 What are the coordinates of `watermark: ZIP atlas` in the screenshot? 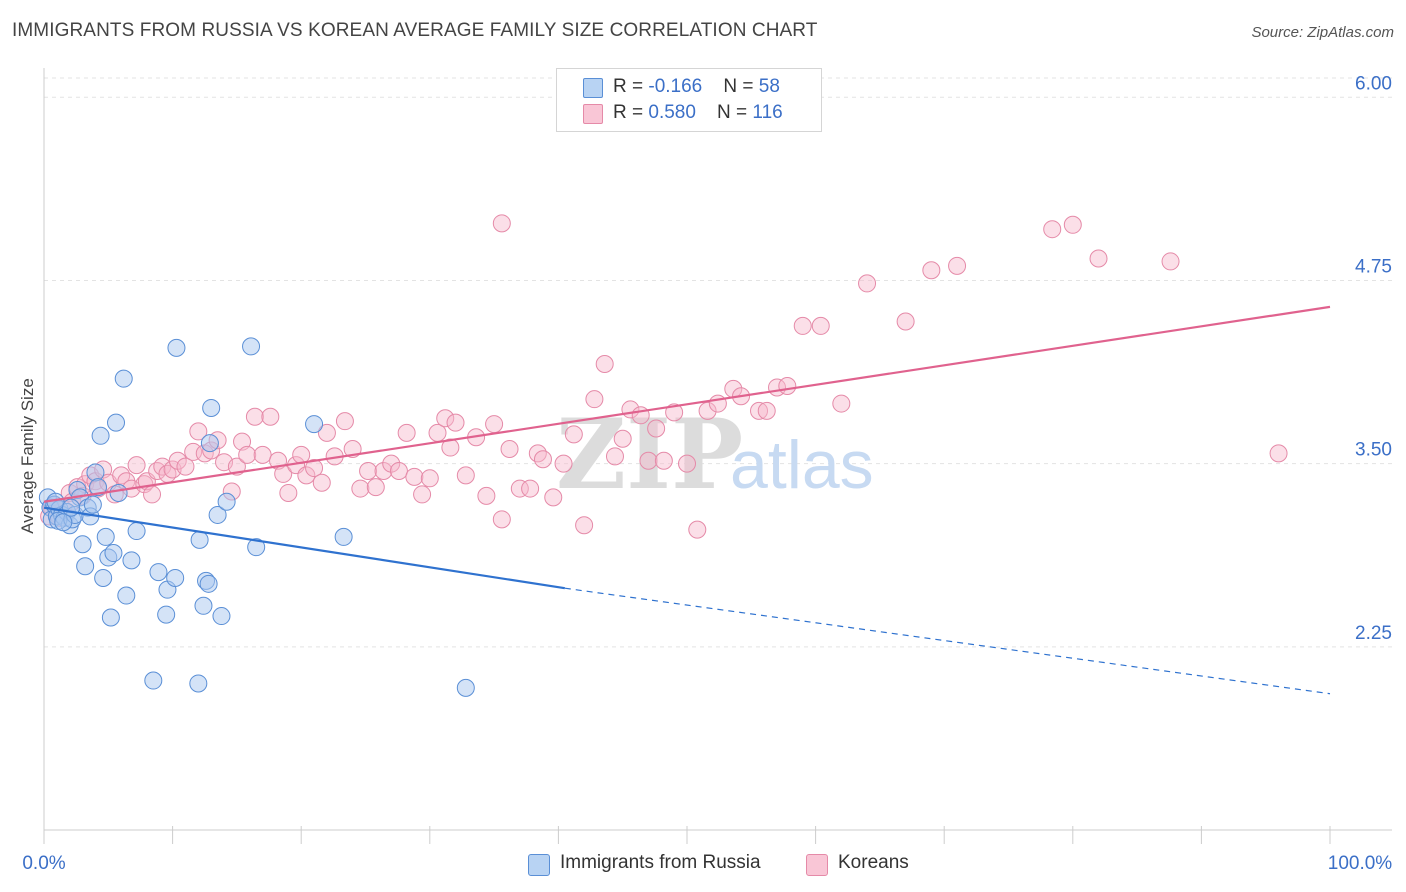 It's located at (715, 454).